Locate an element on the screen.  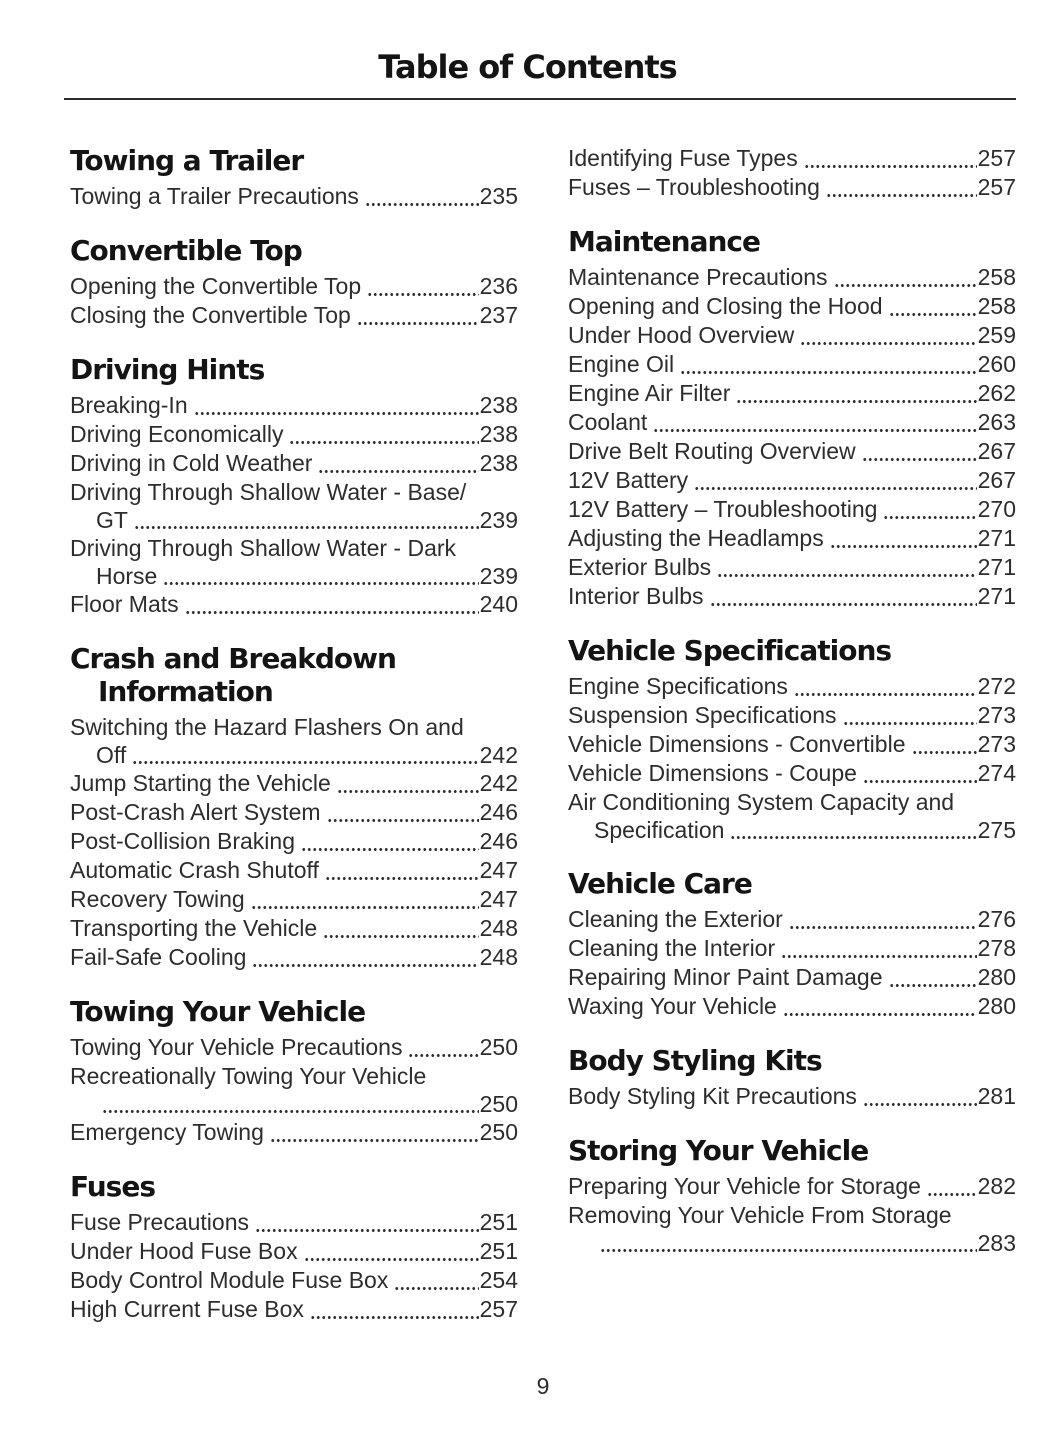
toc-entry: Post-Crash Alert System 246 is located at coordinates (294, 812).